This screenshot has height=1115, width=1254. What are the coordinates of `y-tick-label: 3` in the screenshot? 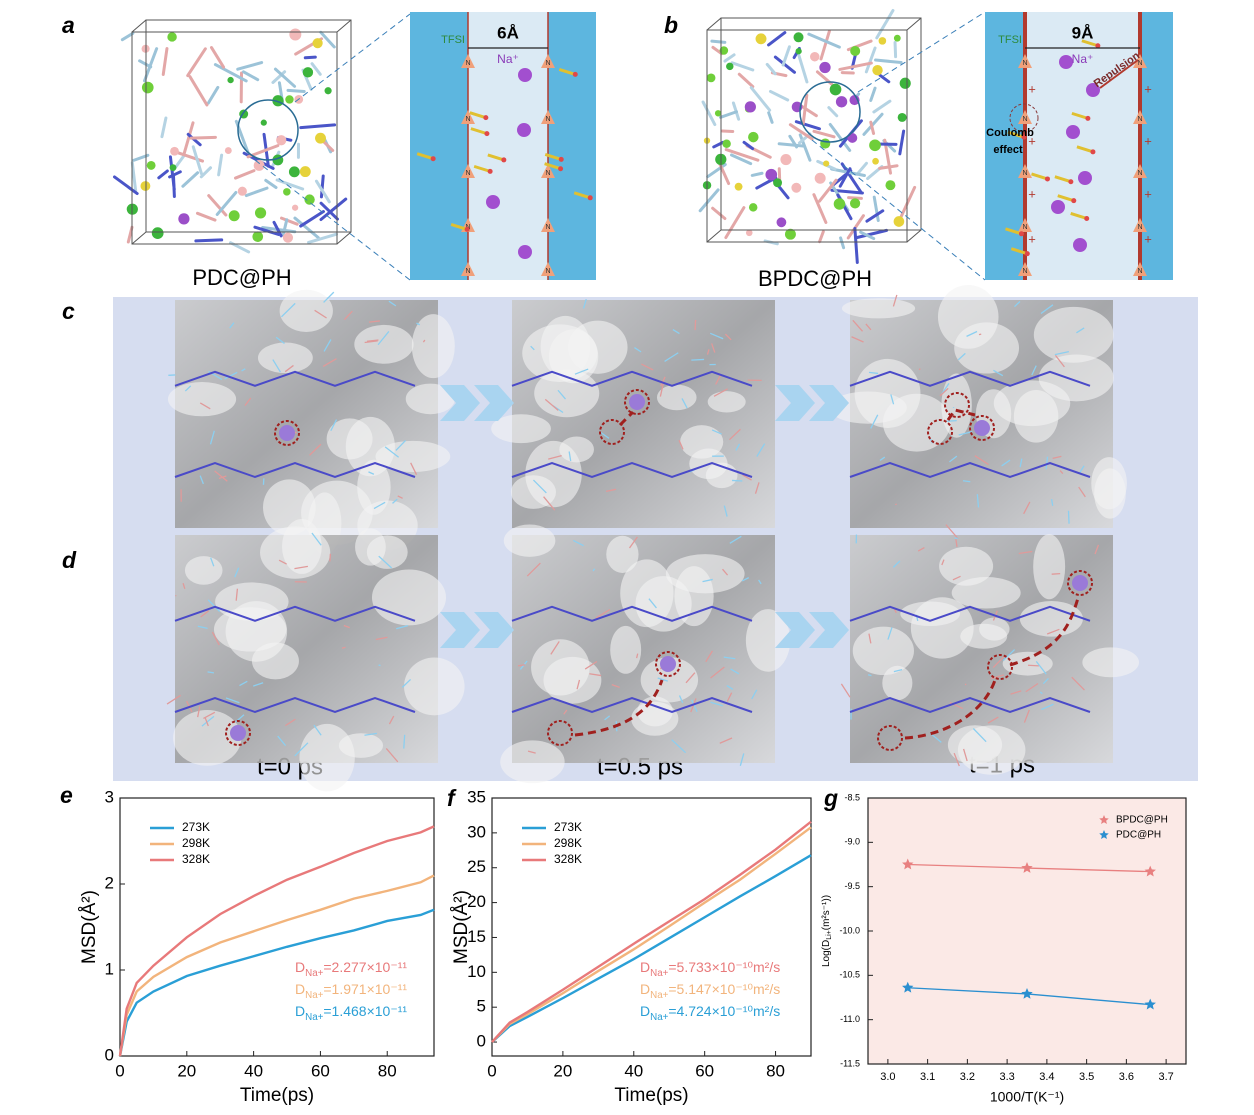 It's located at (109, 796).